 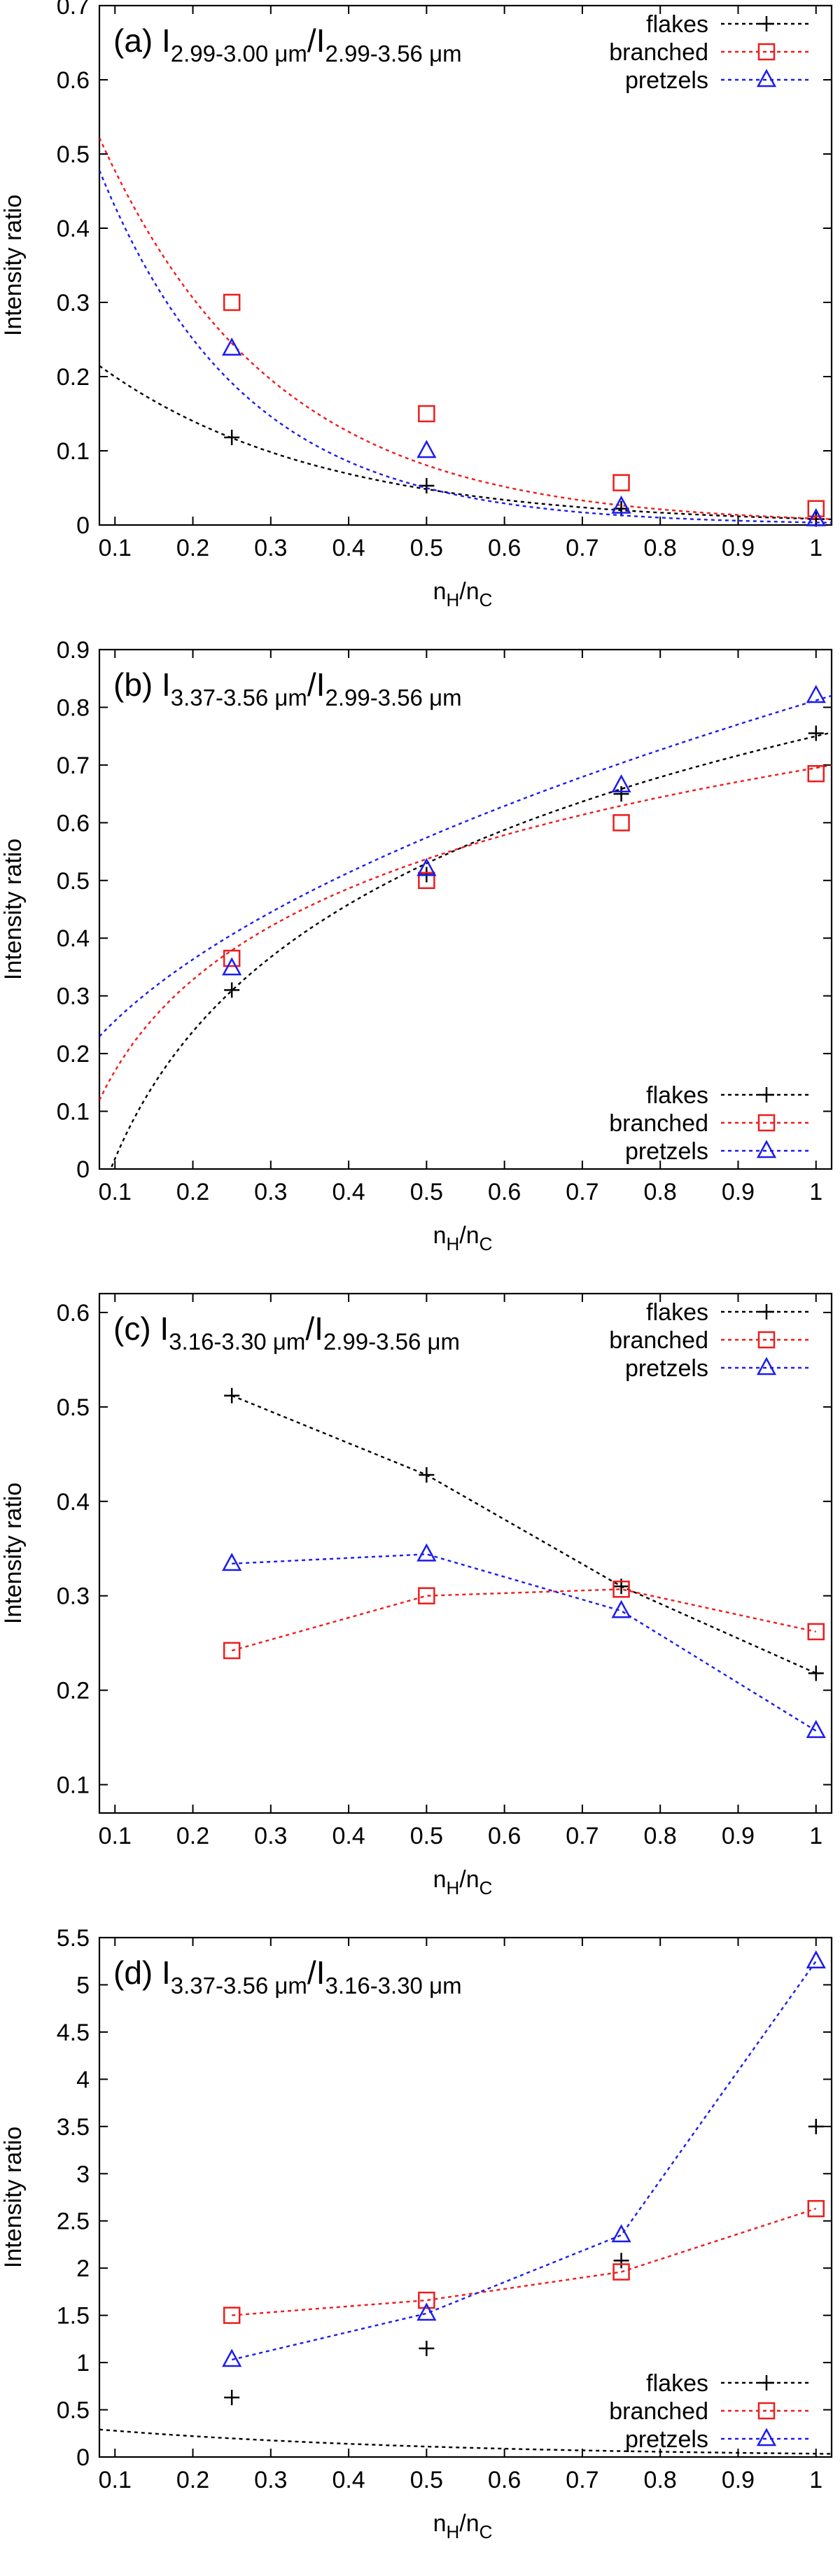 What do you see at coordinates (73, 229) in the screenshot?
I see `y-tick-label: 0.4` at bounding box center [73, 229].